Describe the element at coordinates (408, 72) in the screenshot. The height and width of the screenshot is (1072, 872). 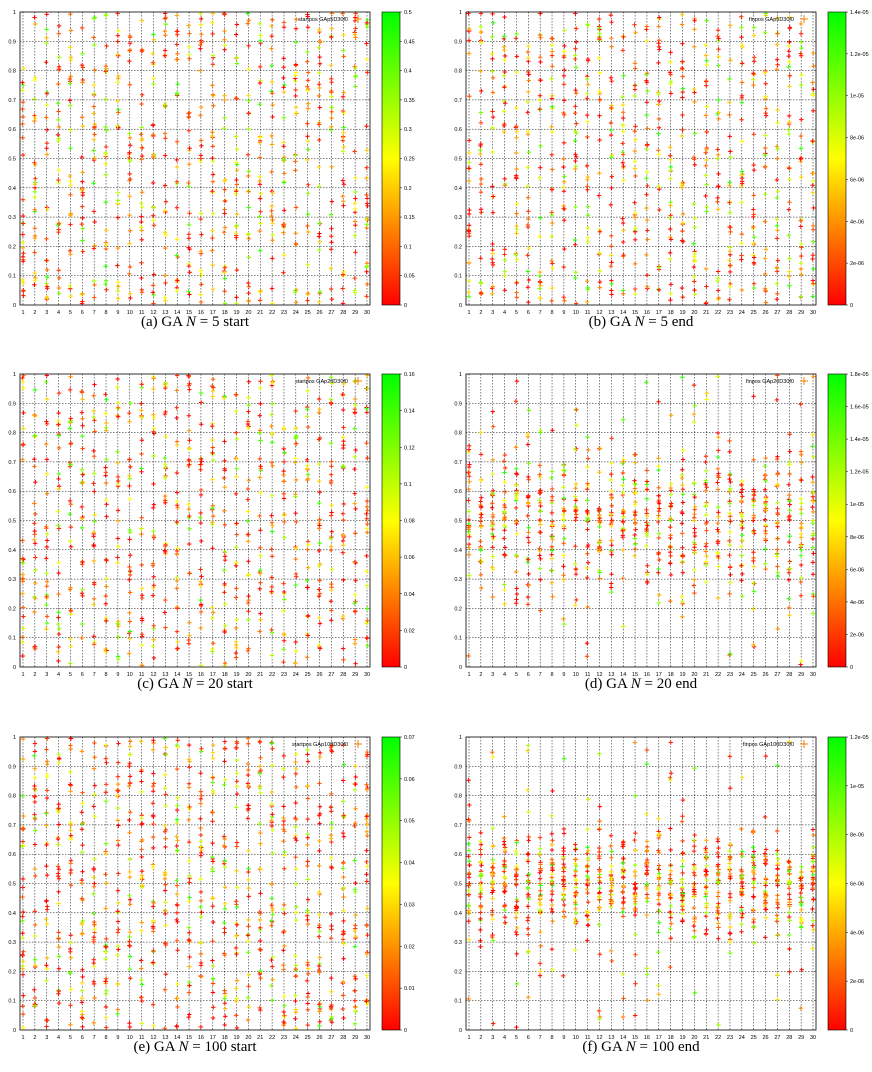
I see `colorbar-tick-label: 0.4` at that location.